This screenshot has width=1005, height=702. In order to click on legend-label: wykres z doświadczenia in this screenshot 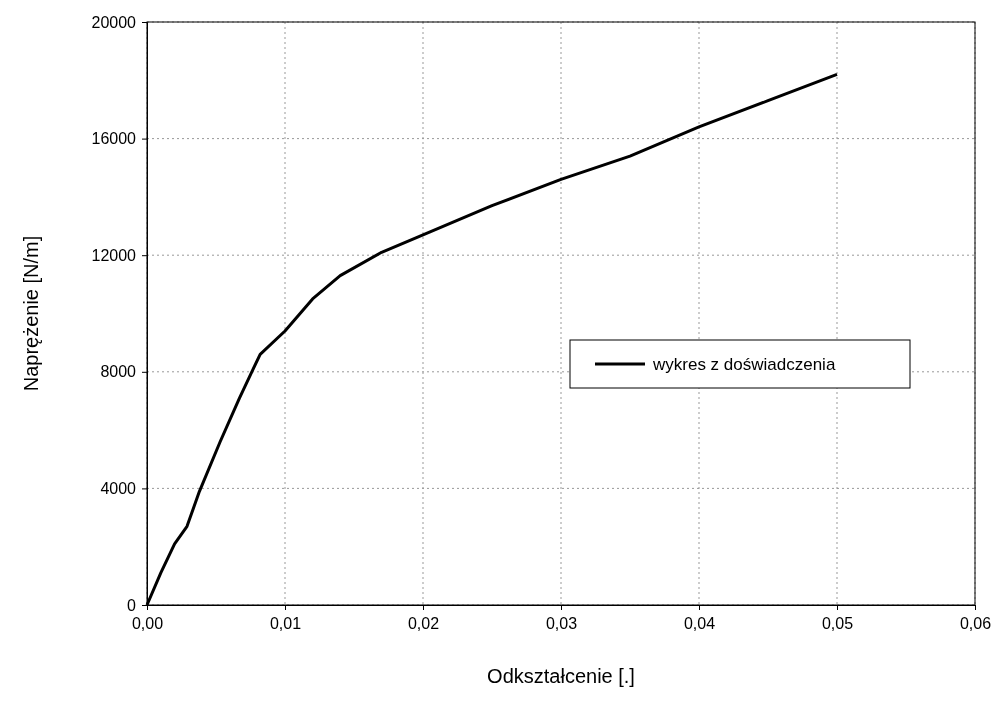, I will do `click(744, 364)`.